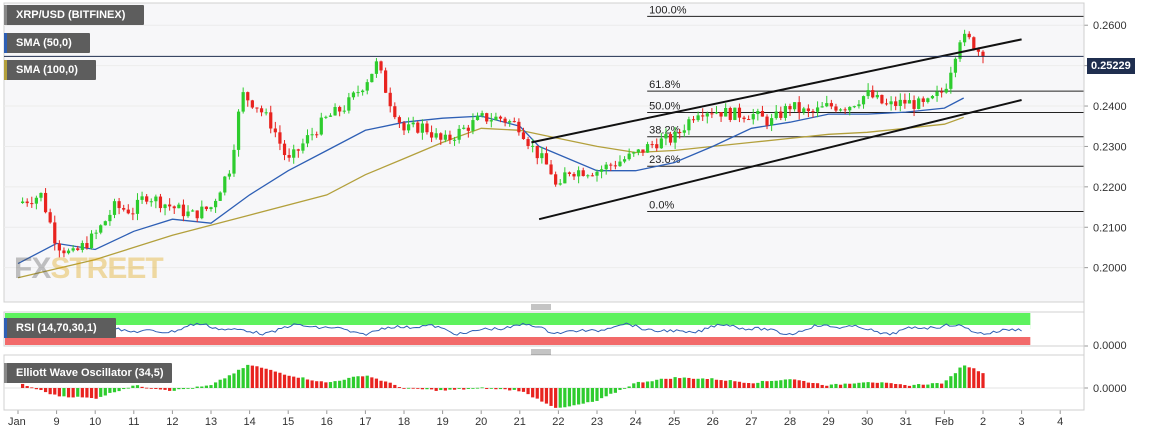  Describe the element at coordinates (664, 85) in the screenshot. I see `fib-level-label: 61.8%` at that location.